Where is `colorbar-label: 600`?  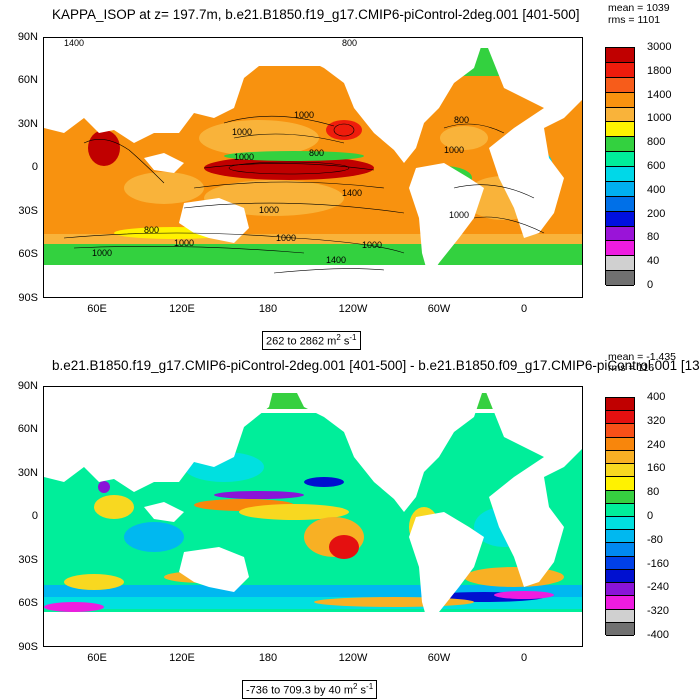 colorbar-label: 600 is located at coordinates (656, 166).